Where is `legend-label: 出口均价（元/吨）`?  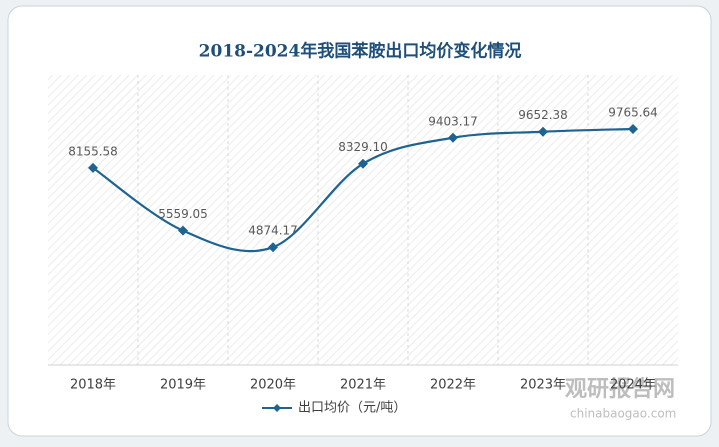 legend-label: 出口均价（元/吨） is located at coordinates (352, 408).